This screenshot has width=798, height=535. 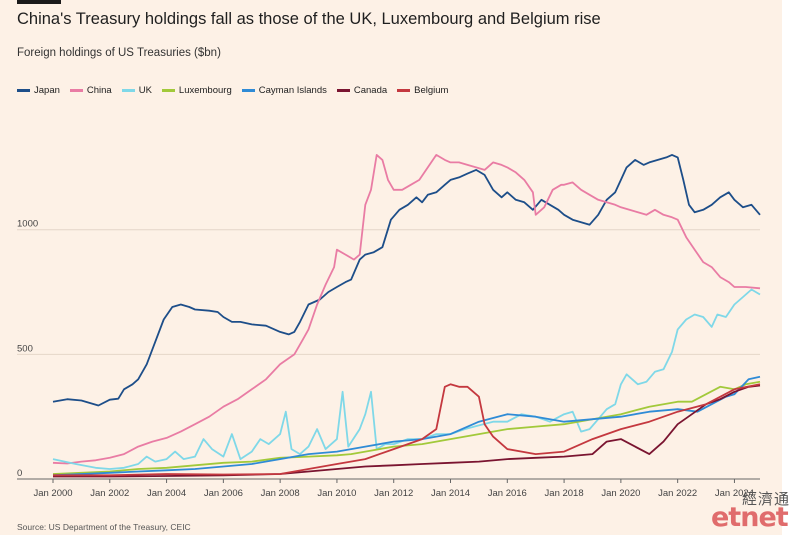 I want to click on legend-label: Belgium, so click(x=431, y=90).